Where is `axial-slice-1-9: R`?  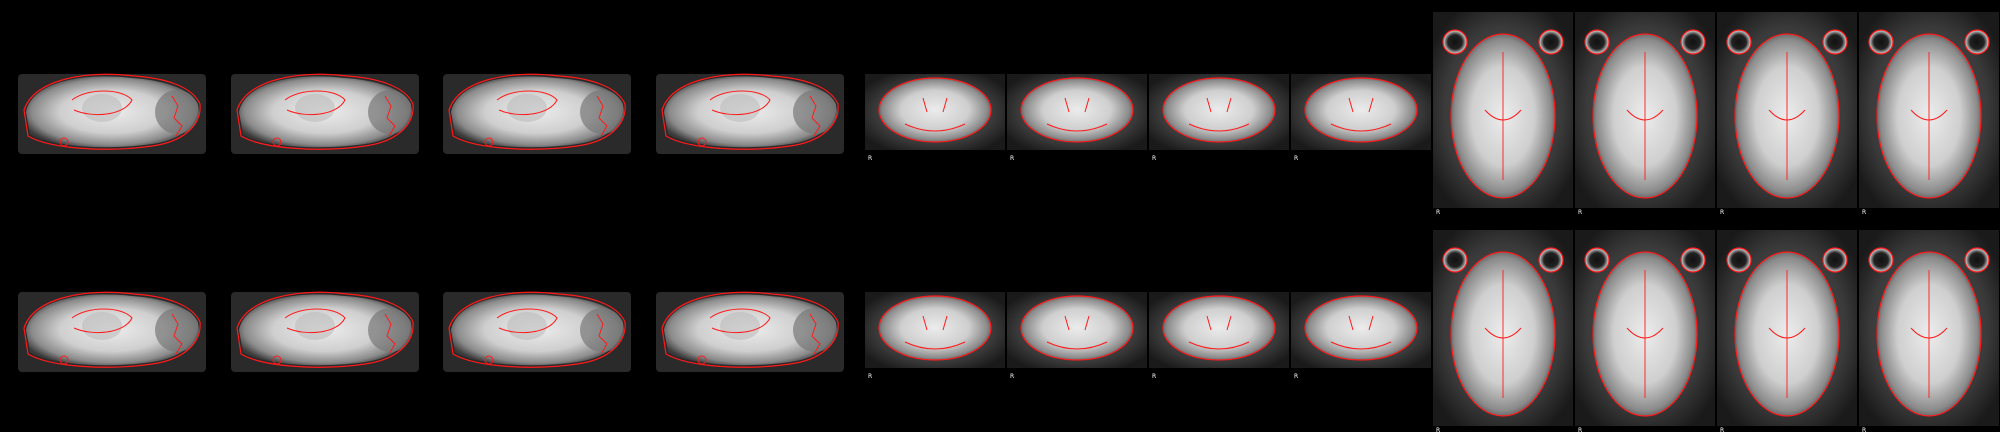
axial-slice-1-9: R is located at coordinates (1503, 114).